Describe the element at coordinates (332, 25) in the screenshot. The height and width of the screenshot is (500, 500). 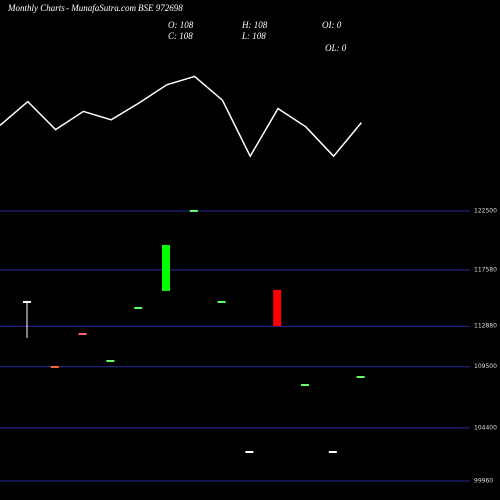
I see `oi-label: OI: 0` at that location.